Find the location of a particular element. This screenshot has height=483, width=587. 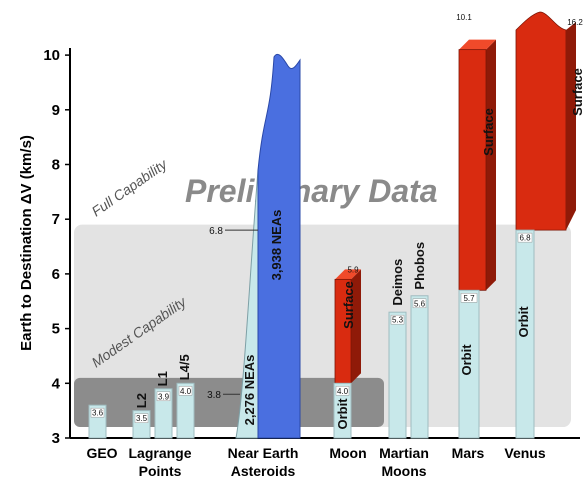

bar-label-l1: L1 is located at coordinates (162, 378).